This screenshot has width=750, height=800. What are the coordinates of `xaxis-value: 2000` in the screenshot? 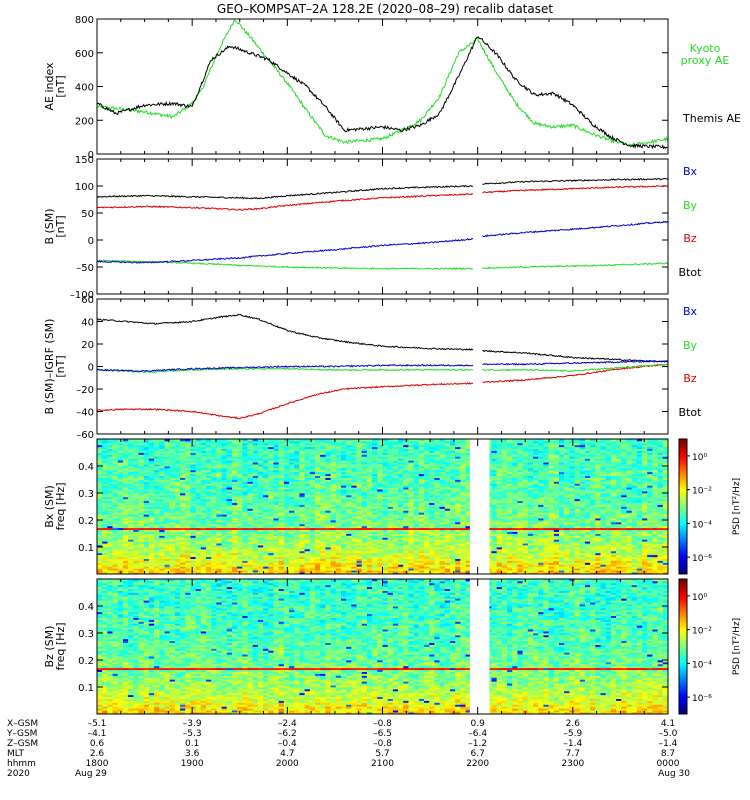 It's located at (287, 764).